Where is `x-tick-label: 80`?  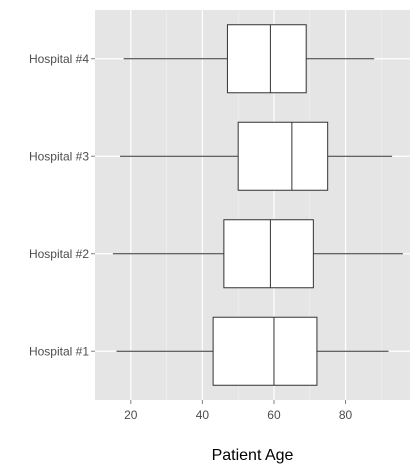 x-tick-label: 80 is located at coordinates (346, 415).